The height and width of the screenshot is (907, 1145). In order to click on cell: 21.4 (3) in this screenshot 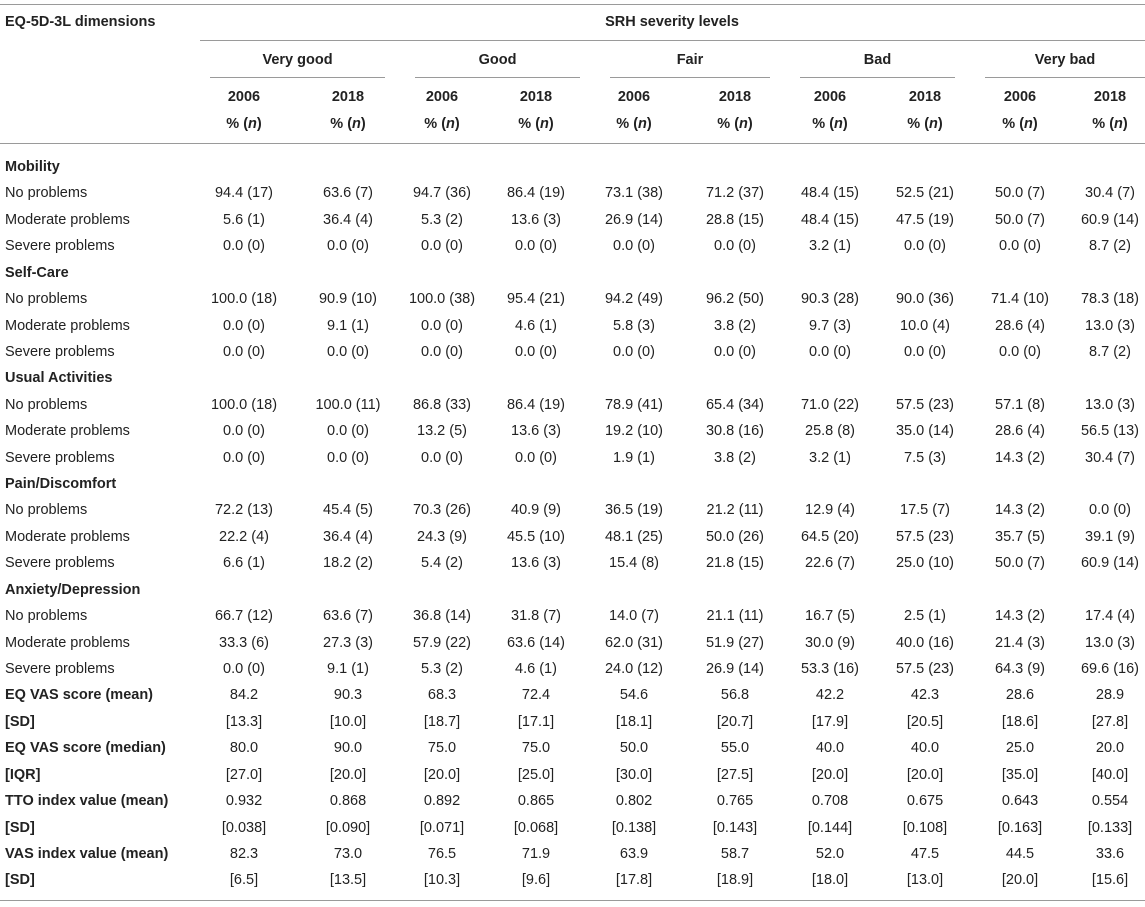, I will do `click(1020, 642)`.